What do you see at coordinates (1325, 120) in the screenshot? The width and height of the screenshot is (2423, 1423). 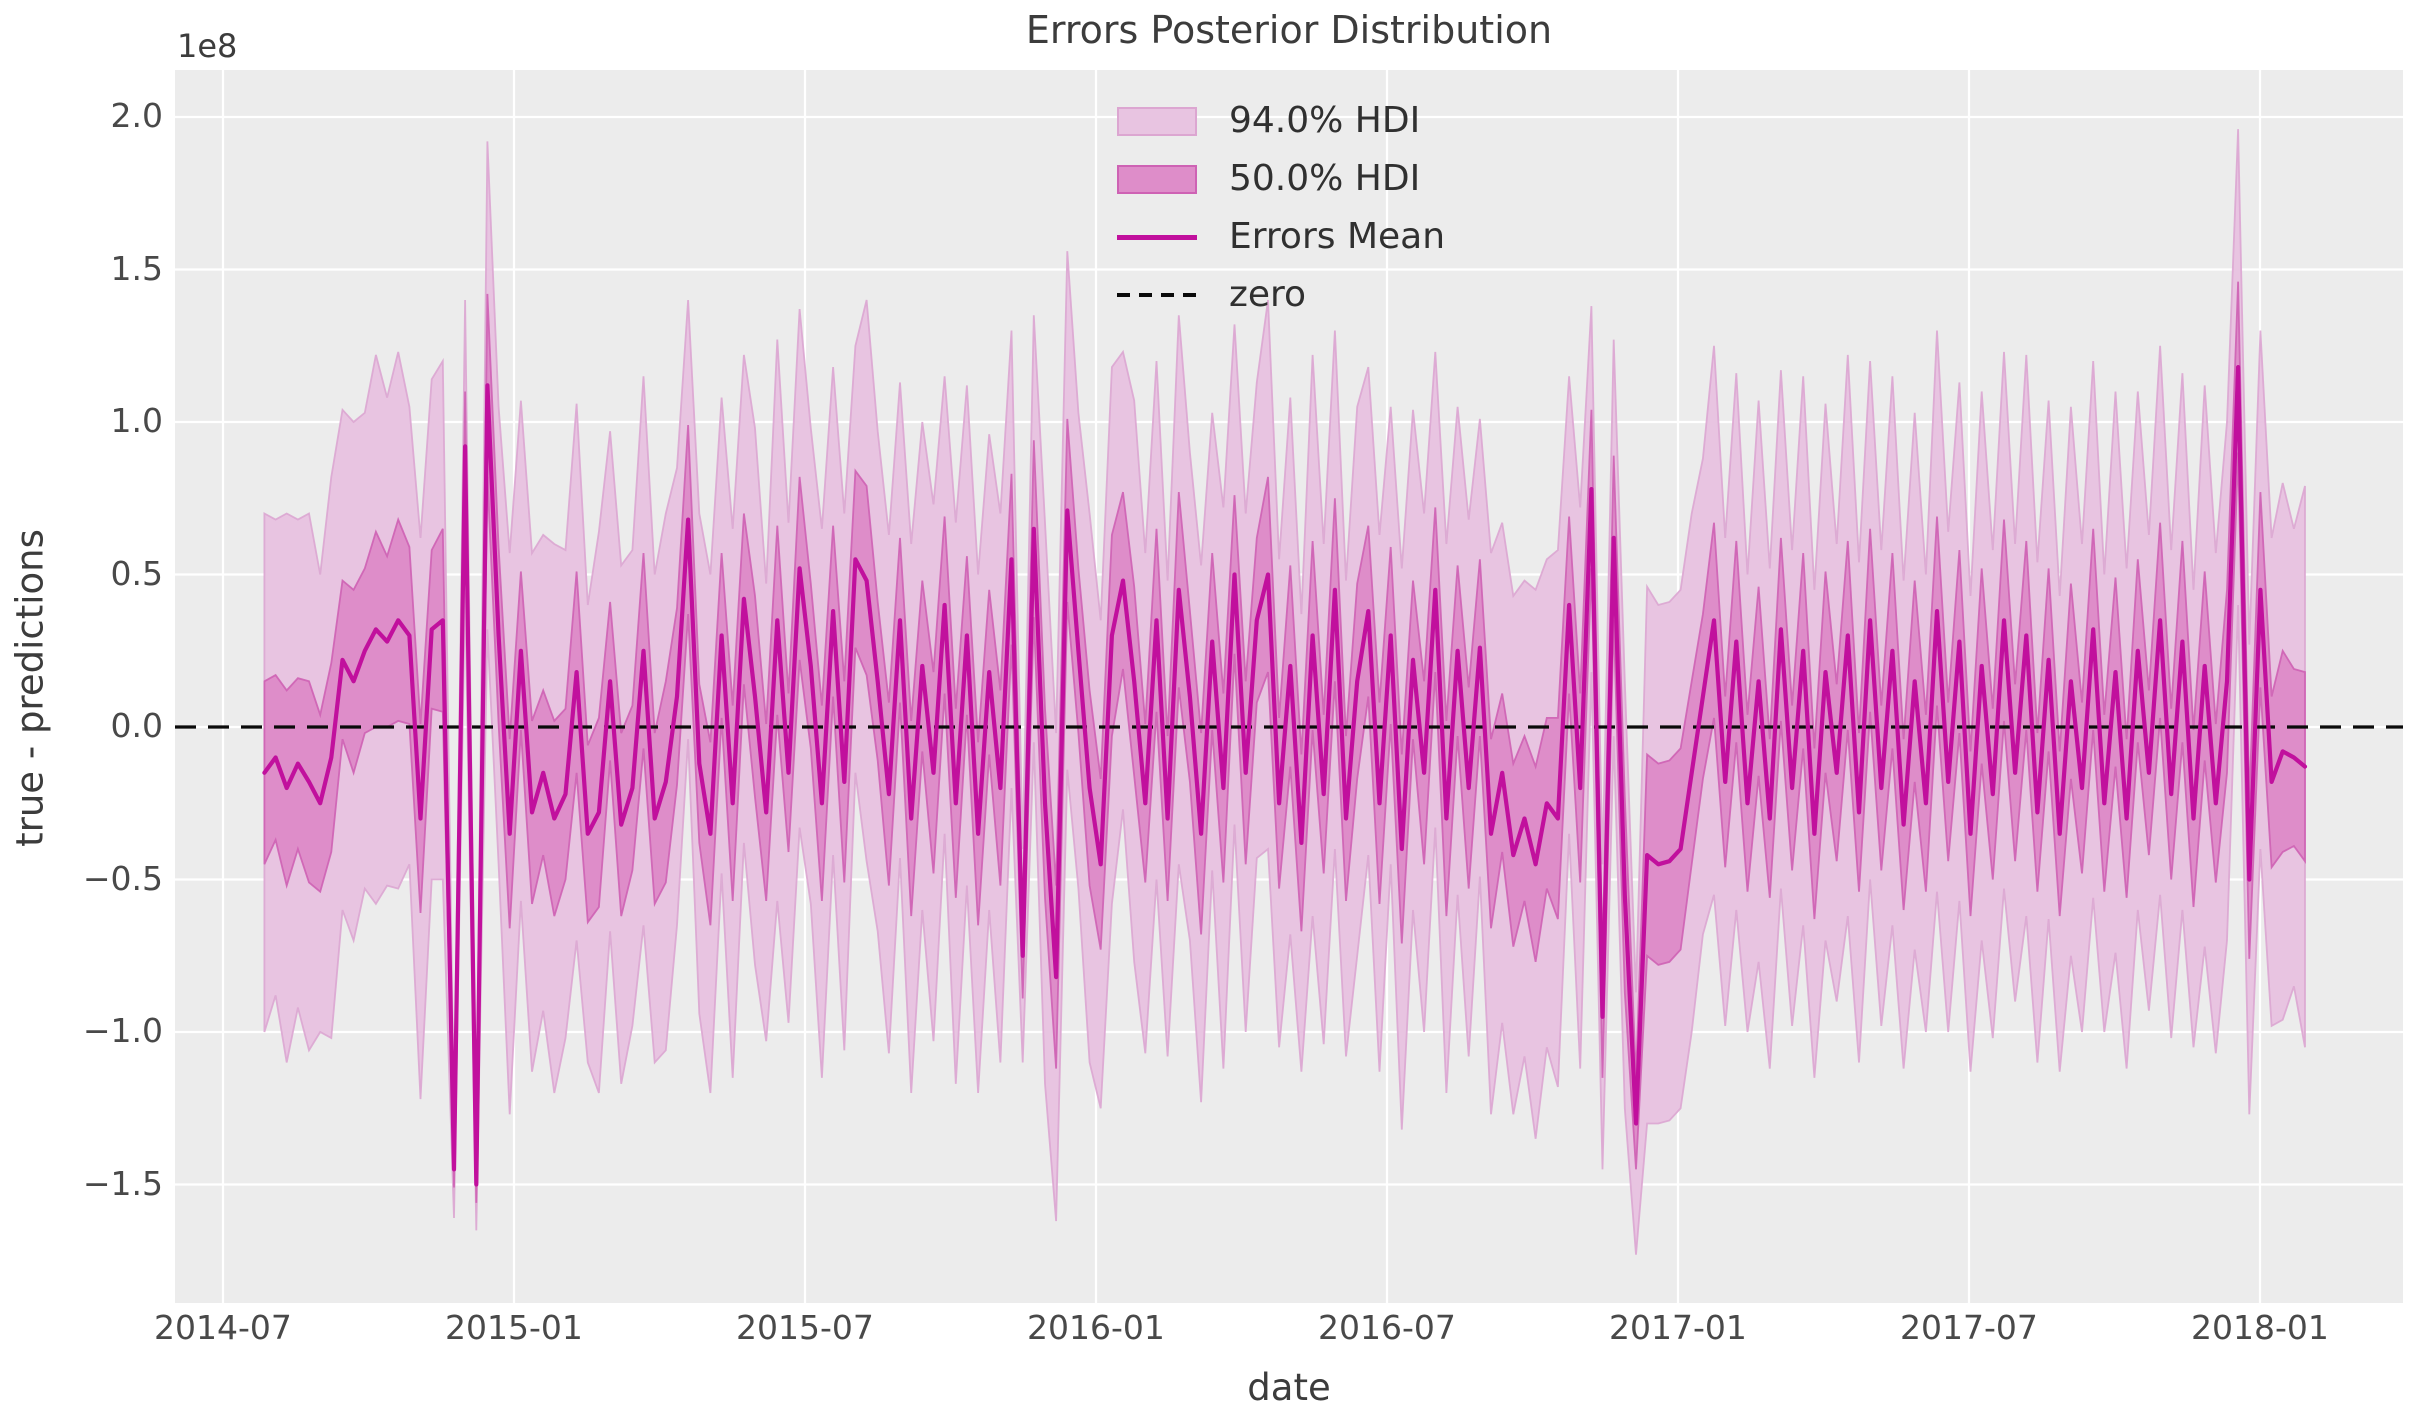 I see `legend-label-hdi94: 94.0% HDI` at bounding box center [1325, 120].